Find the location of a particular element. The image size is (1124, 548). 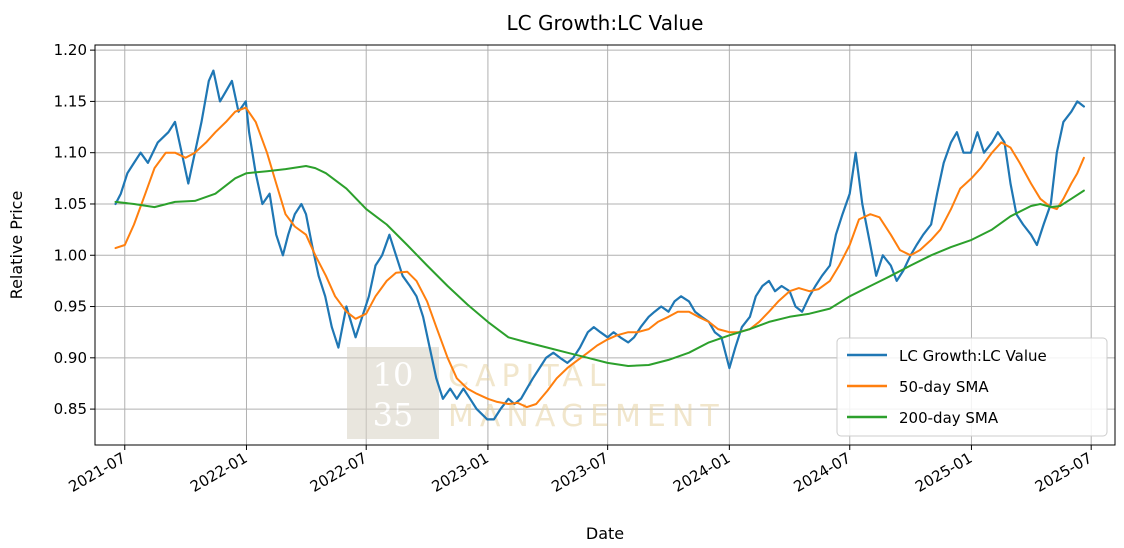

x-tick-label: 2025-07 is located at coordinates (1063, 472).